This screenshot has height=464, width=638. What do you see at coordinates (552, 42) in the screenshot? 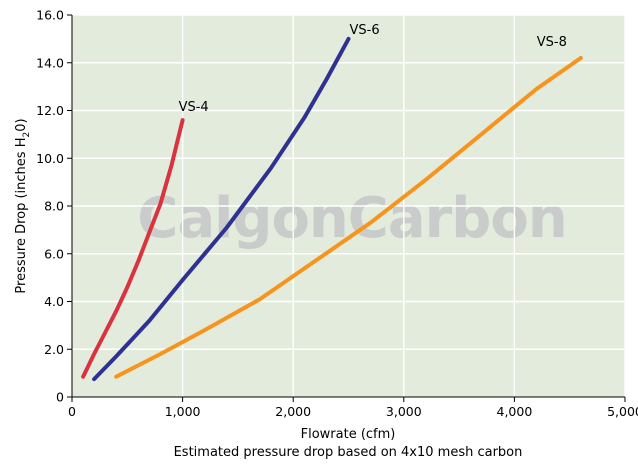
I see `series-label-vs-8: VS-8` at bounding box center [552, 42].